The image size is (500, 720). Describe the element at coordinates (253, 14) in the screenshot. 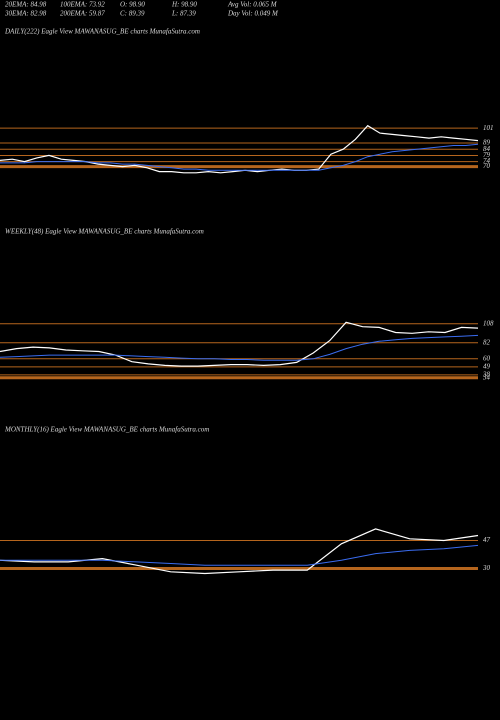

I see `header-stat: Day Vol: 0.049 M` at that location.